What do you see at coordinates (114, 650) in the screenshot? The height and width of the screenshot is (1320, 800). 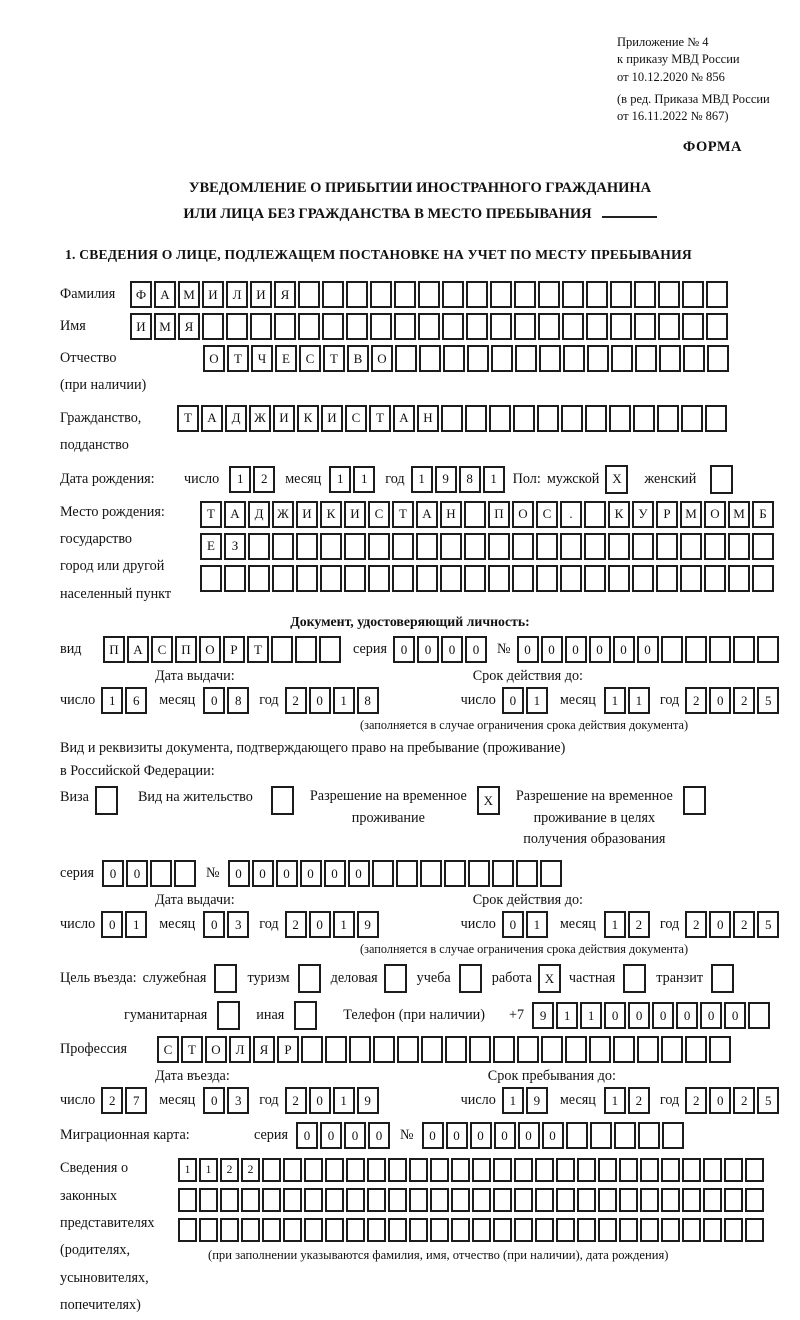 I see `form-cell: П` at bounding box center [114, 650].